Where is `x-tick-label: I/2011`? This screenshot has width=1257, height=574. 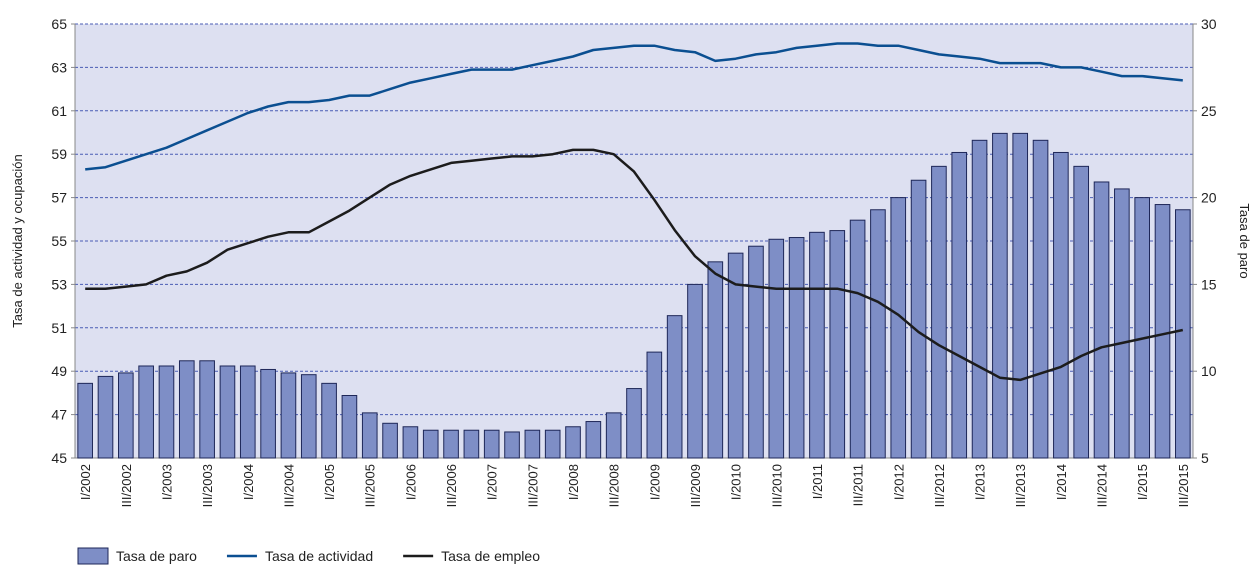 x-tick-label: I/2011 is located at coordinates (817, 481).